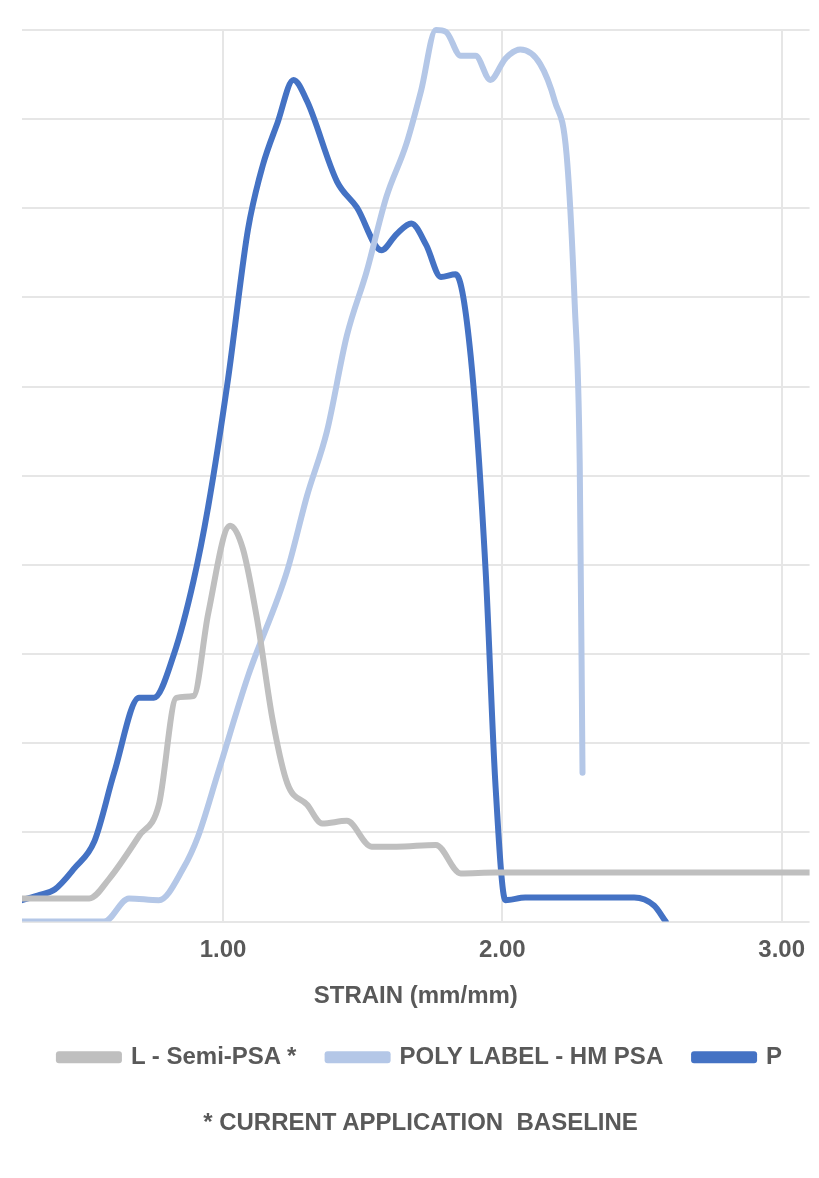  I want to click on x-tick-label: 1.00, so click(223, 948).